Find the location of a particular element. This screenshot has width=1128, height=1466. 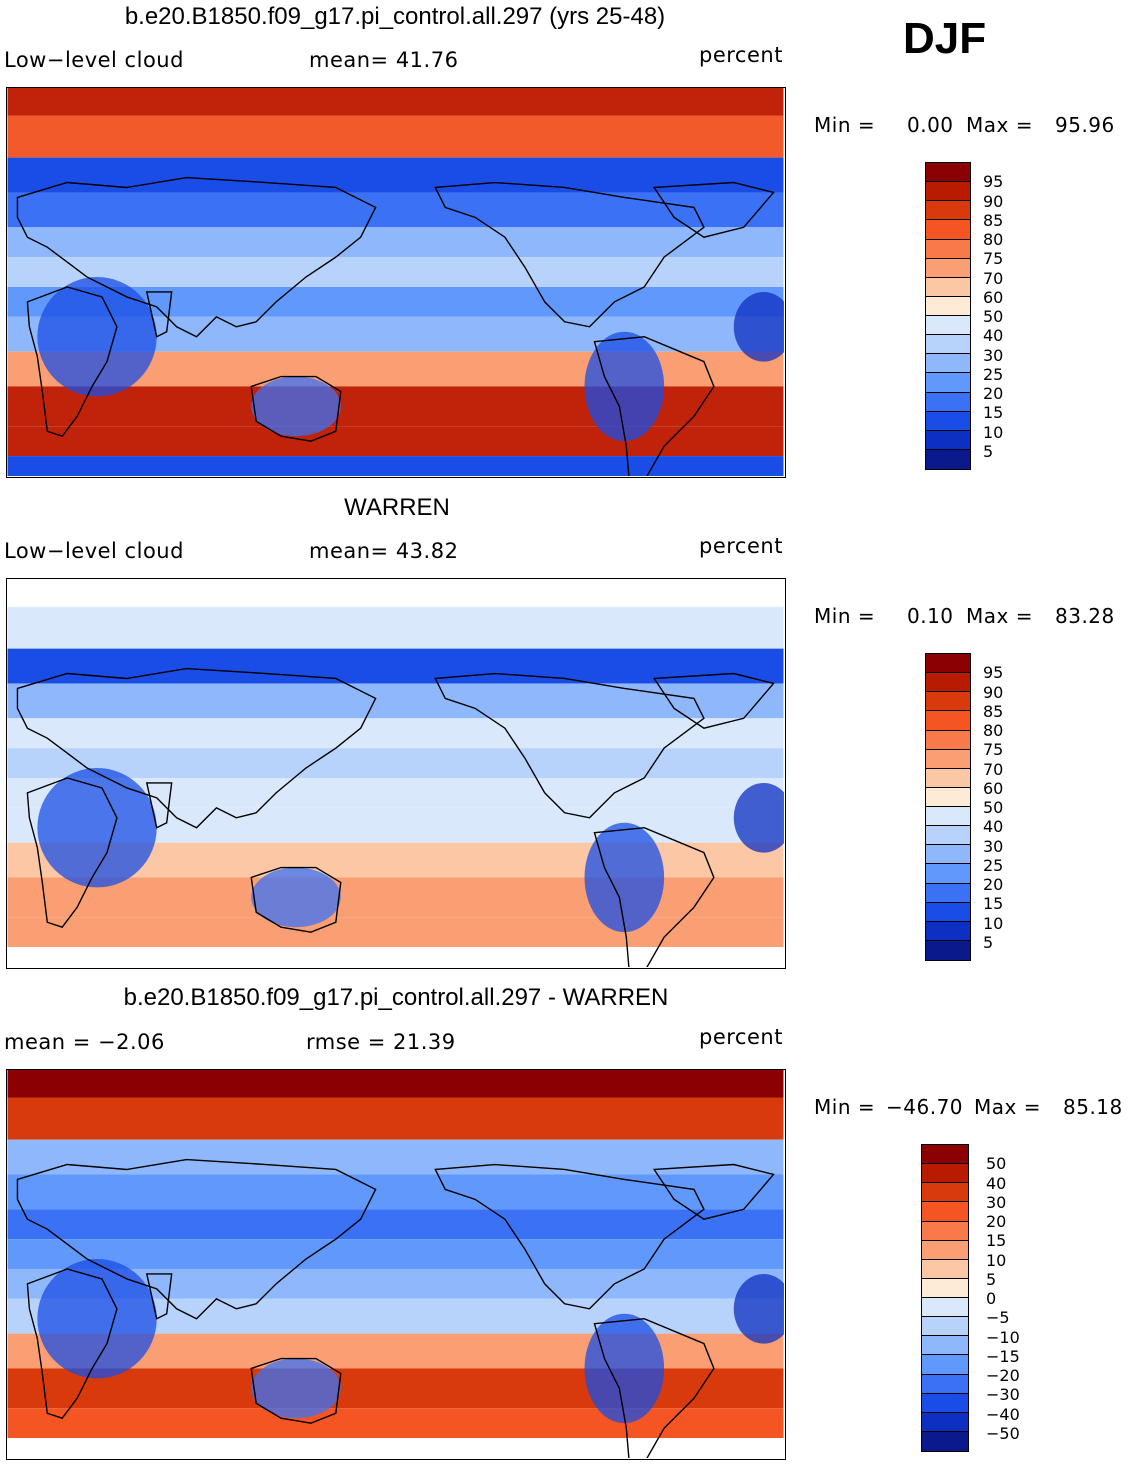

rmse-label: rmse = 21.39 is located at coordinates (381, 1042).